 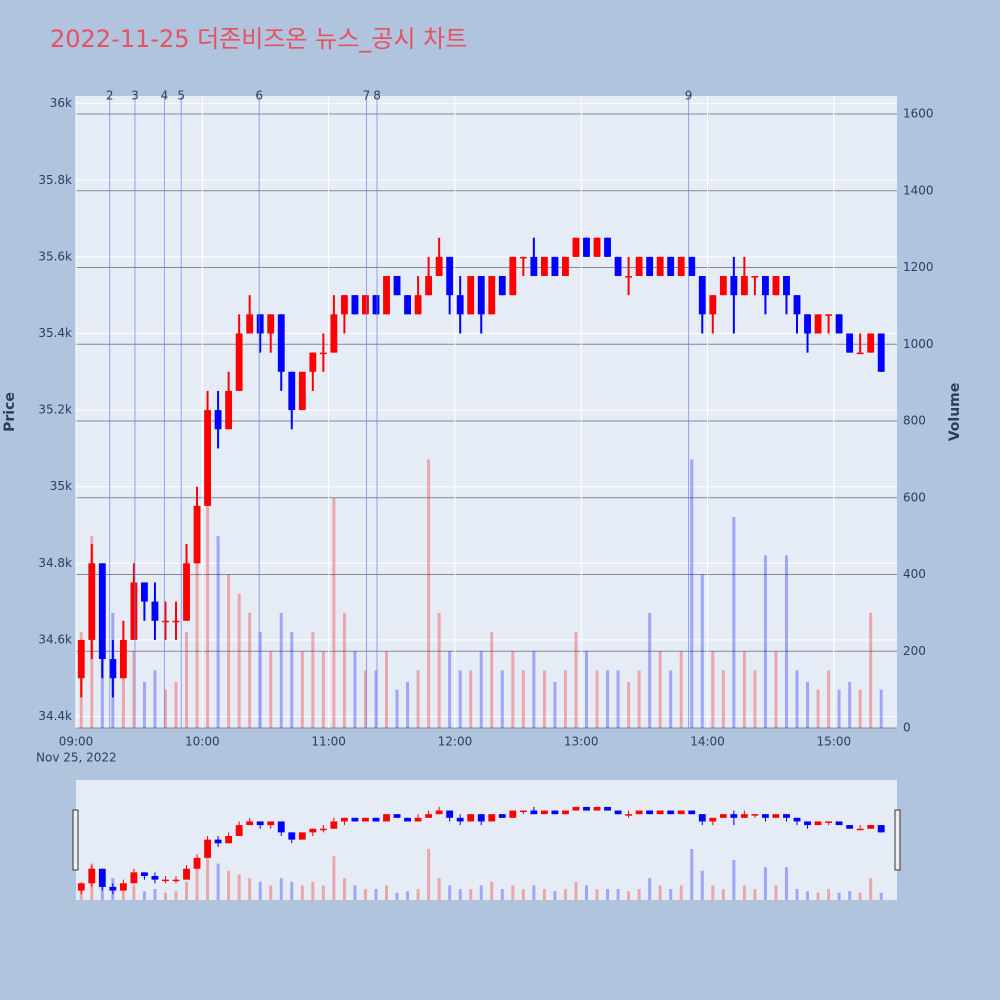 What do you see at coordinates (328, 742) in the screenshot?
I see `x-tick-label: 11:00` at bounding box center [328, 742].